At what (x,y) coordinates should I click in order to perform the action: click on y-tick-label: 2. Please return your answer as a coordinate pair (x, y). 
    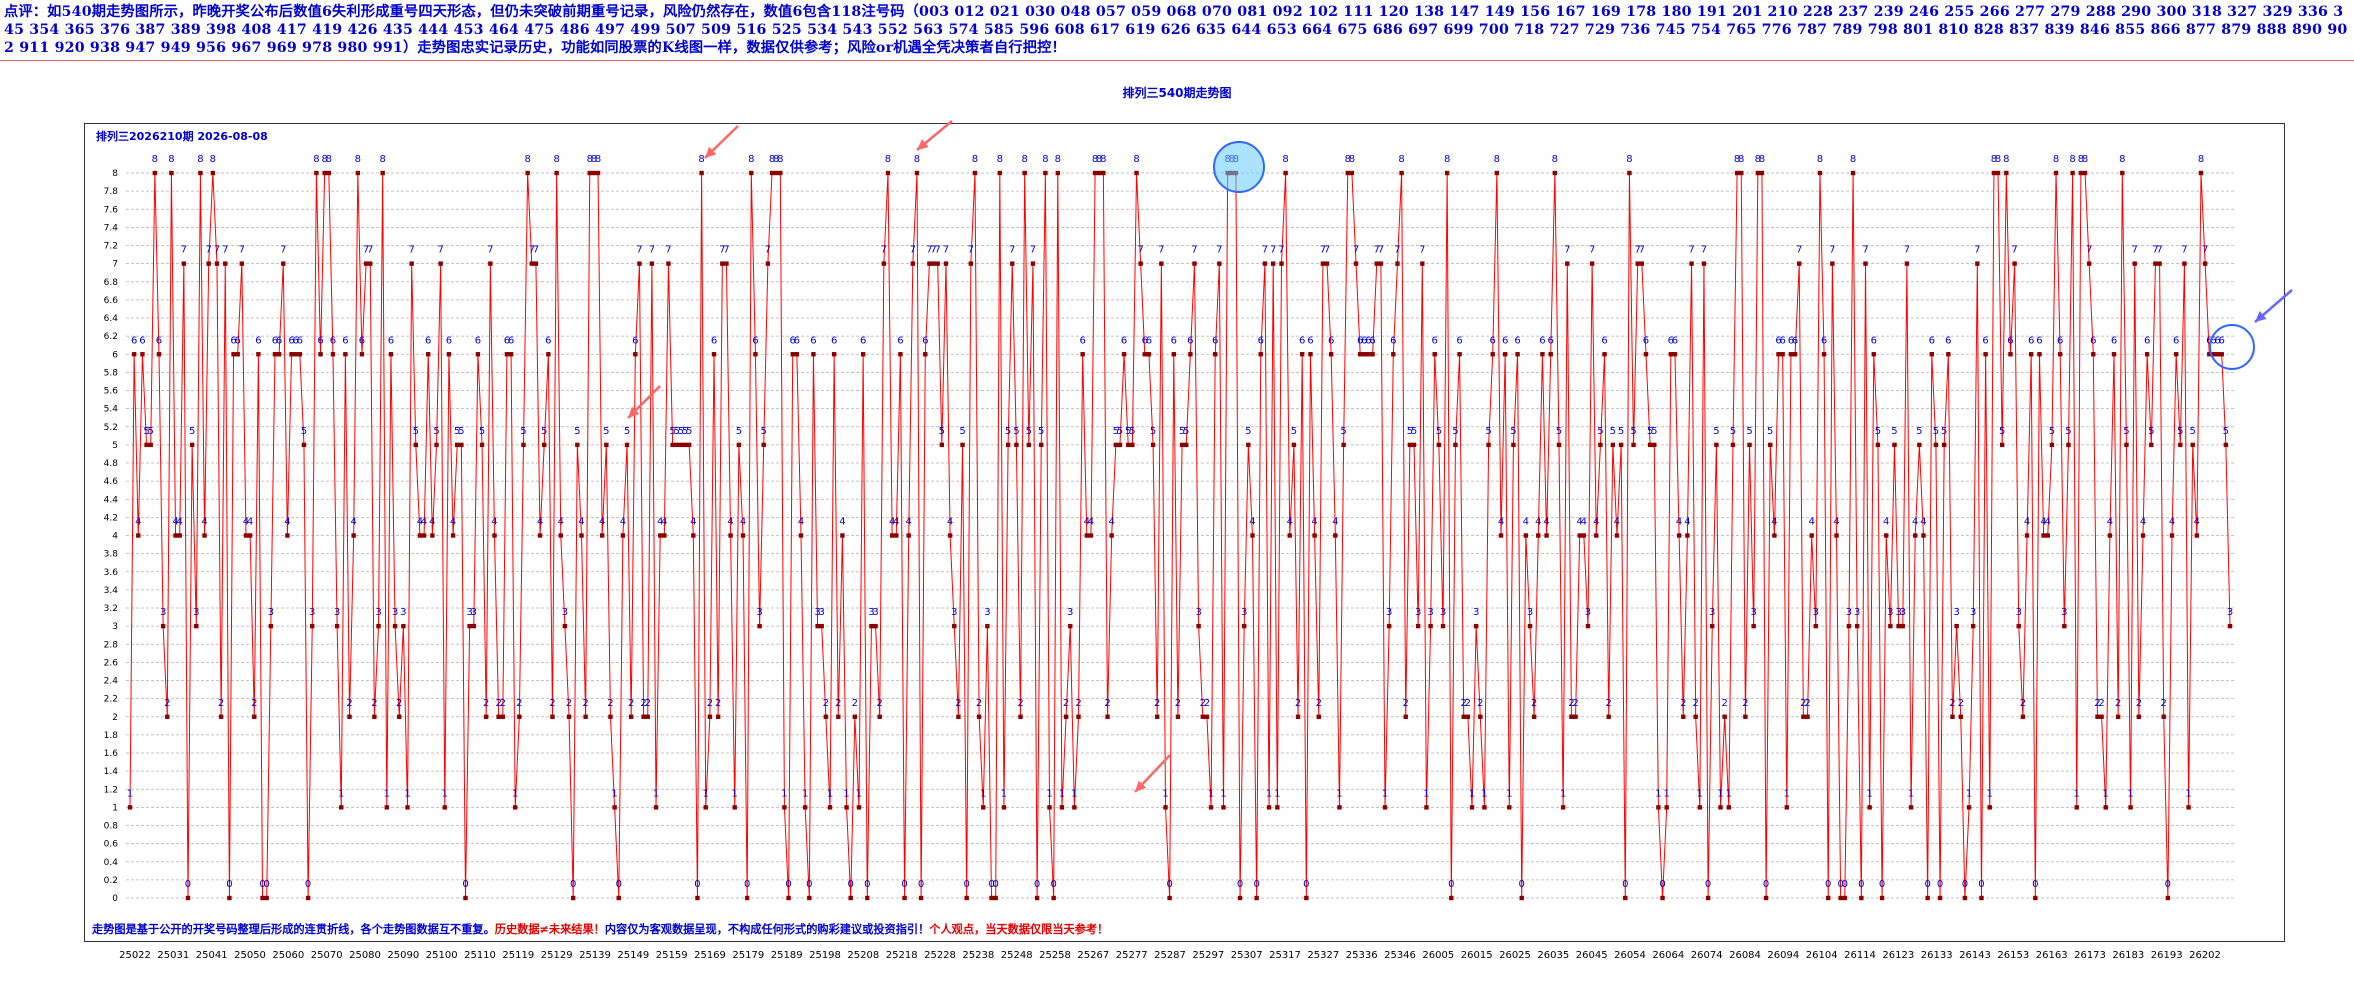
    Looking at the image, I should click on (115, 718).